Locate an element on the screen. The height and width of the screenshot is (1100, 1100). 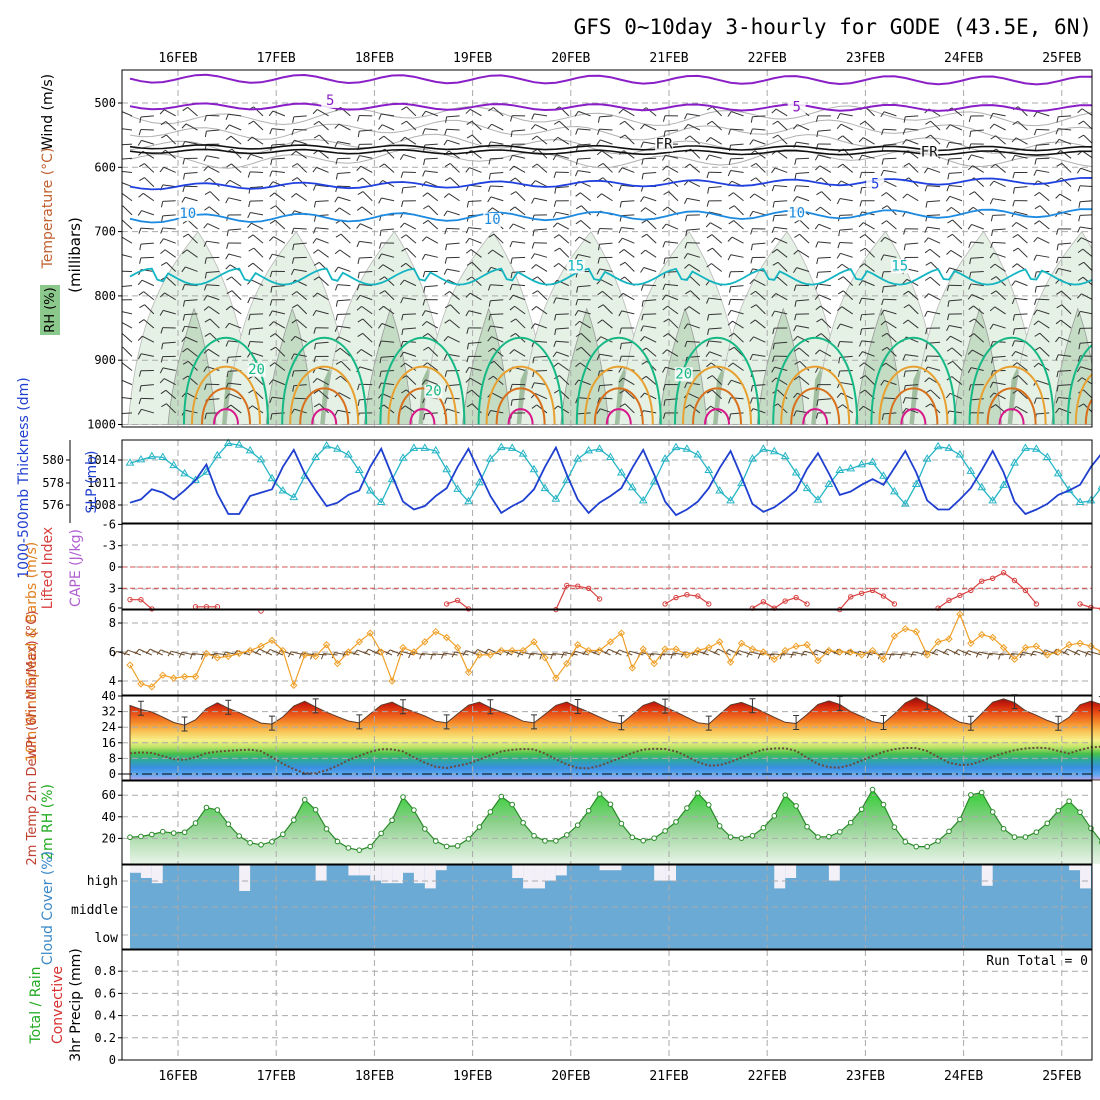
y-tick-label: 6 is located at coordinates (112, 652).